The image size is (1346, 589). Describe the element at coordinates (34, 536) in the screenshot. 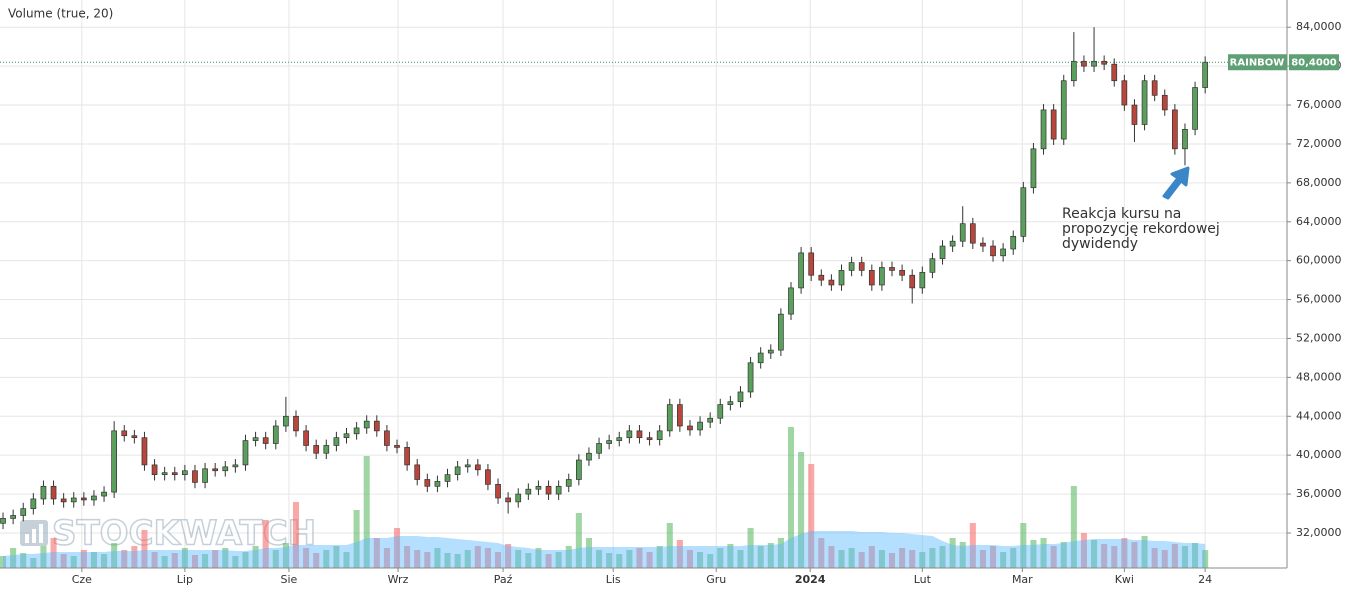

I see `watermark-icon-bar` at that location.